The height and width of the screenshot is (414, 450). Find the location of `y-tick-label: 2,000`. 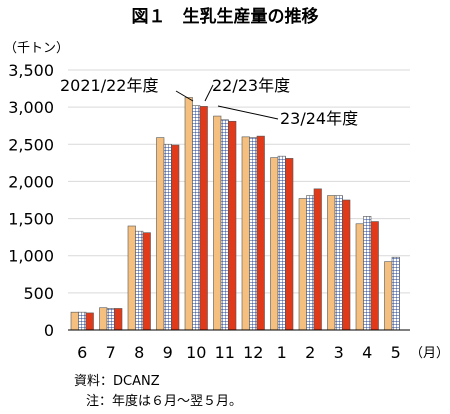

y-tick-label: 2,000 is located at coordinates (31, 181).